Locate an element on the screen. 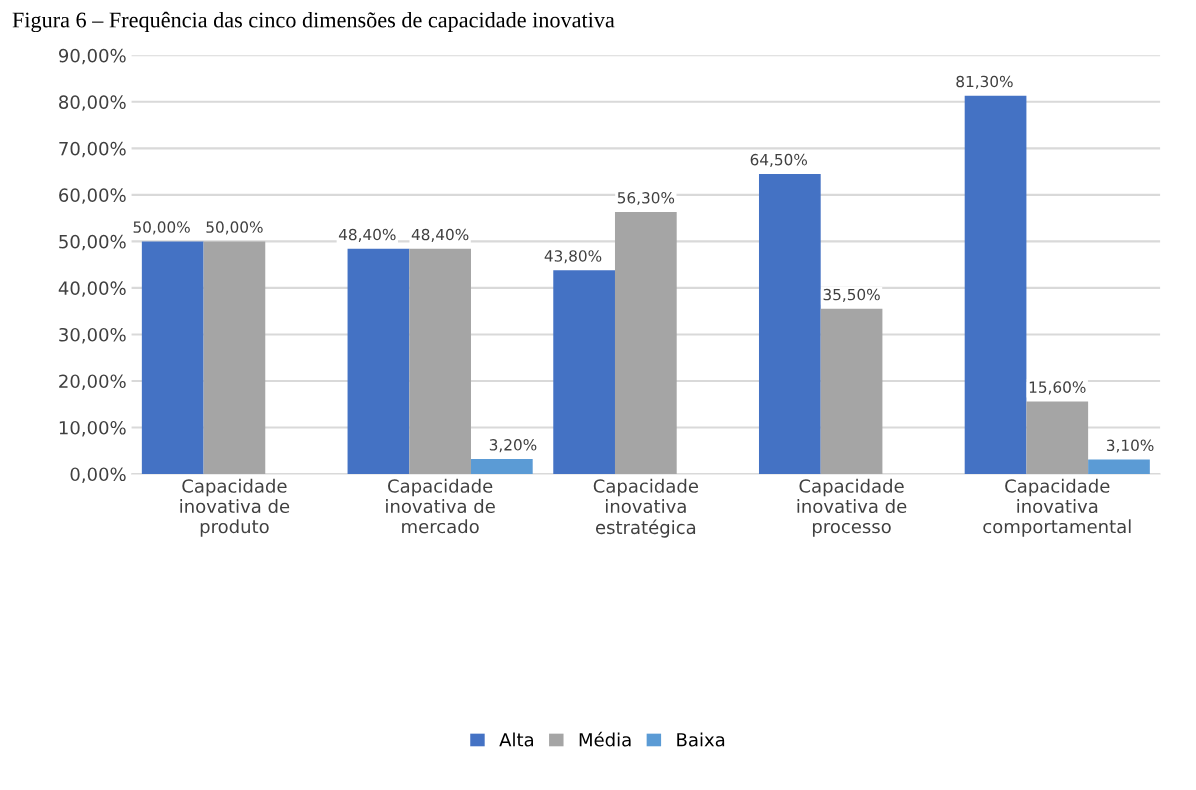 The image size is (1196, 790). y-tick-label: 70,00% is located at coordinates (92, 149).